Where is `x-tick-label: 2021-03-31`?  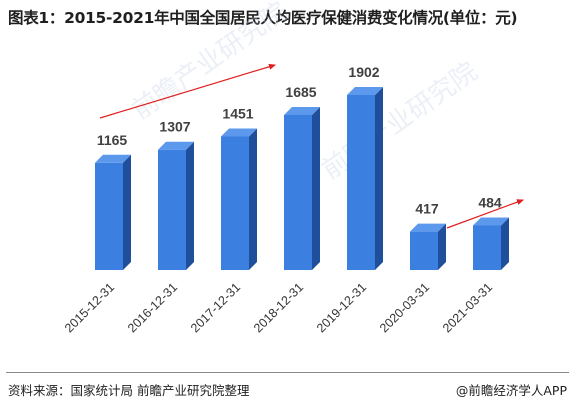 x-tick-label: 2021-03-31 is located at coordinates (467, 307).